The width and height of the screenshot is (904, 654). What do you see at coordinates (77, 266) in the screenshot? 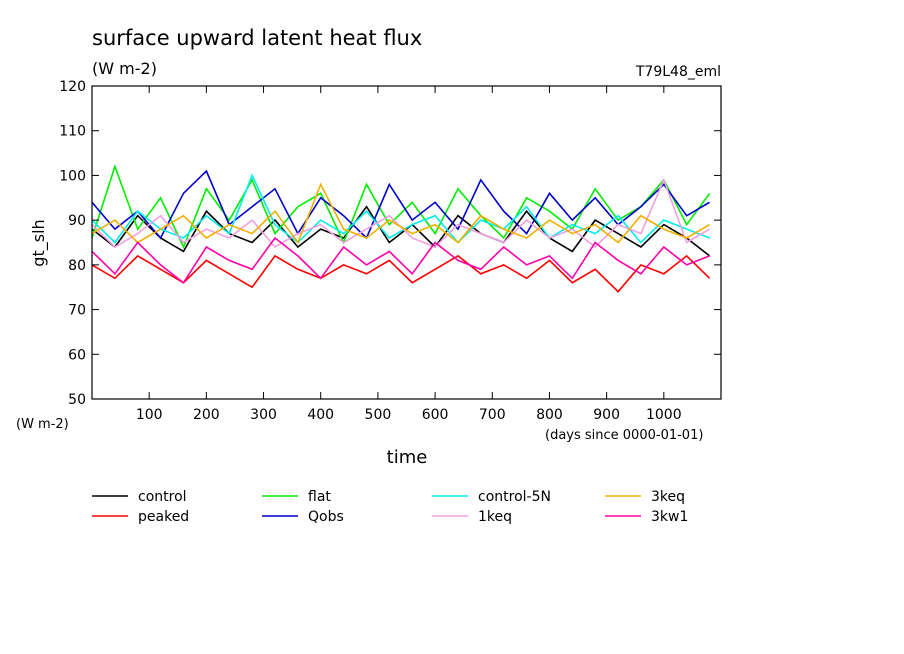
I see `y-tick-label: 80` at bounding box center [77, 266].